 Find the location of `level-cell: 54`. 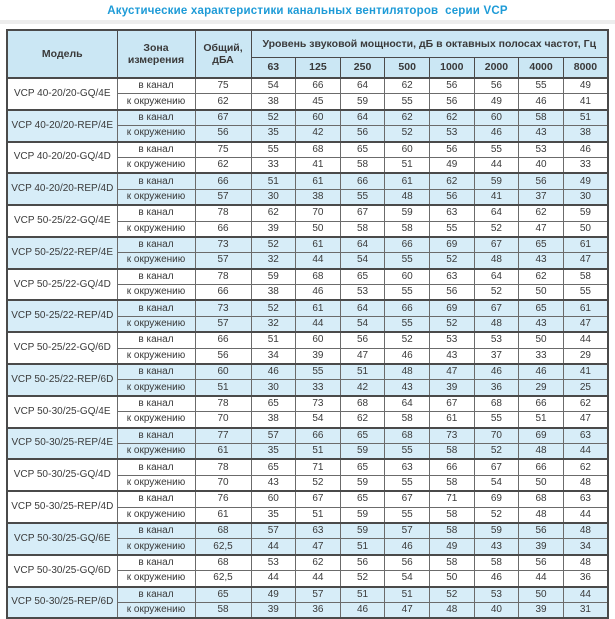

level-cell: 54 is located at coordinates (362, 261).